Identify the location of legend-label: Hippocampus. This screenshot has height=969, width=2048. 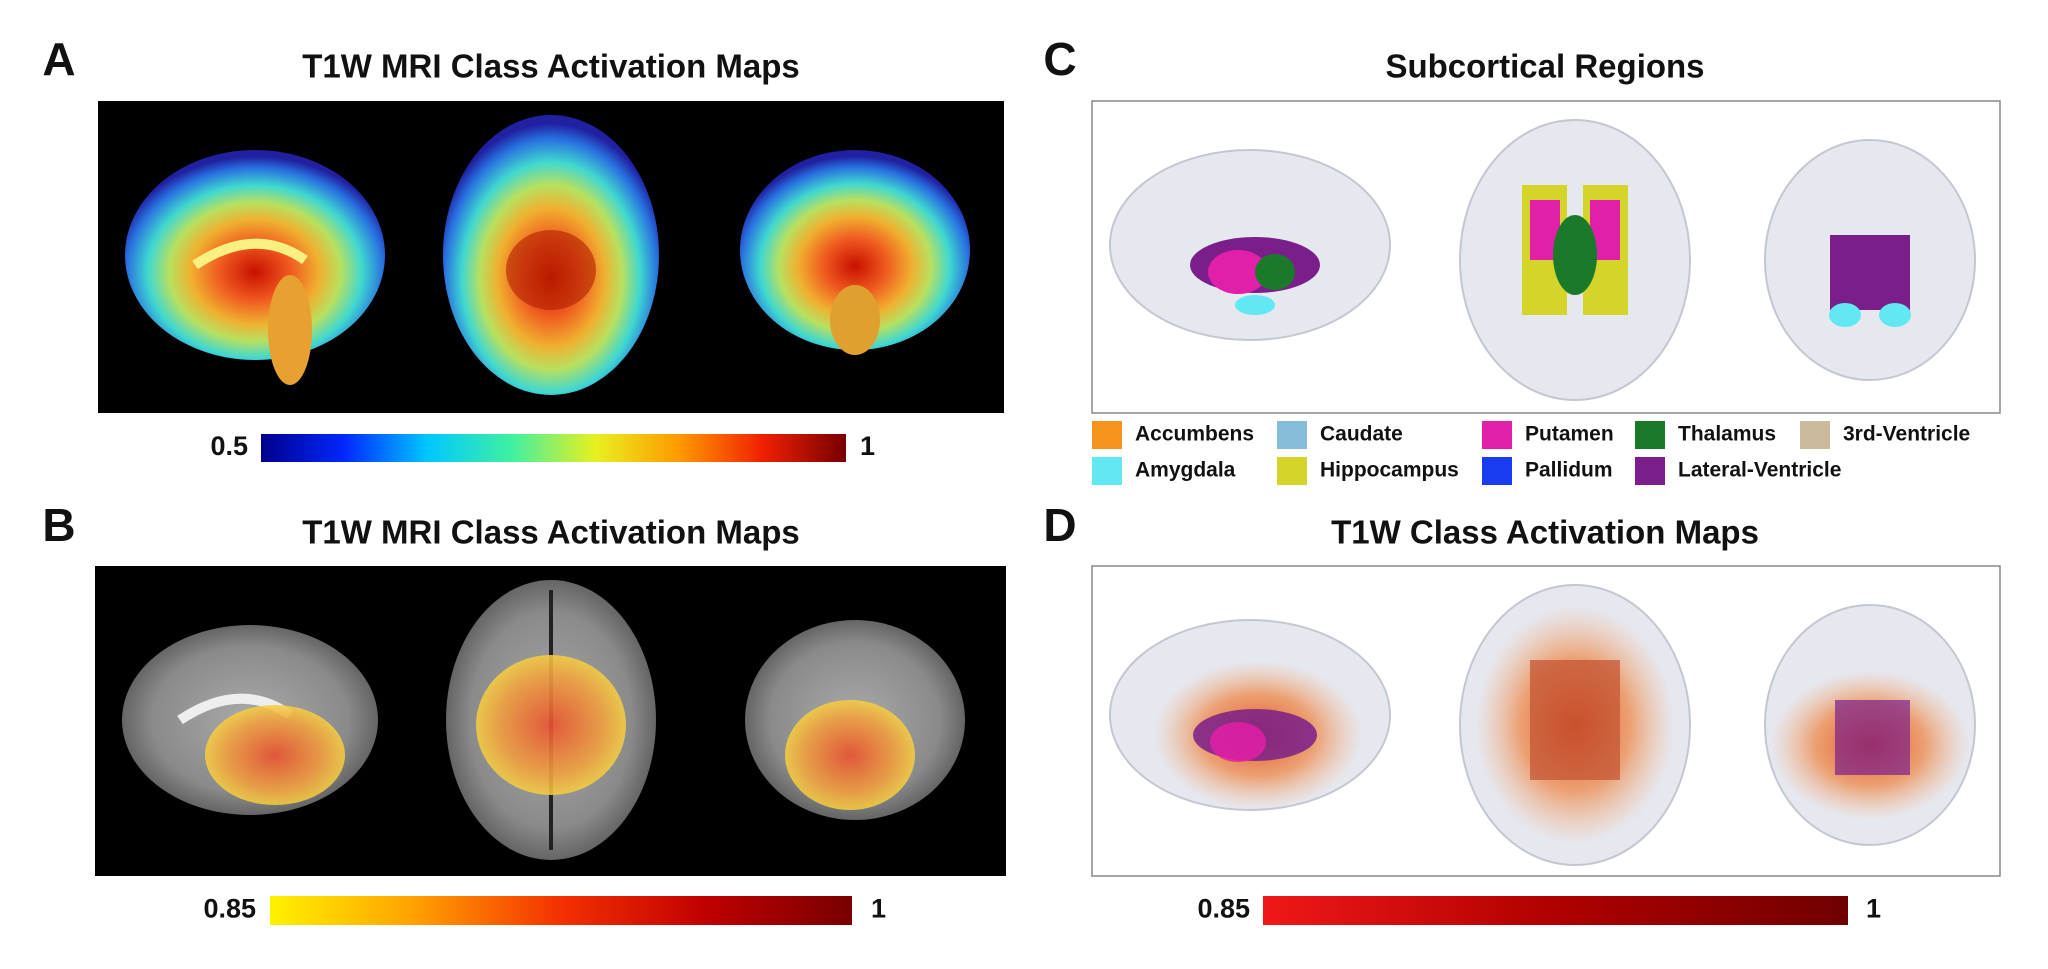
(1389, 470).